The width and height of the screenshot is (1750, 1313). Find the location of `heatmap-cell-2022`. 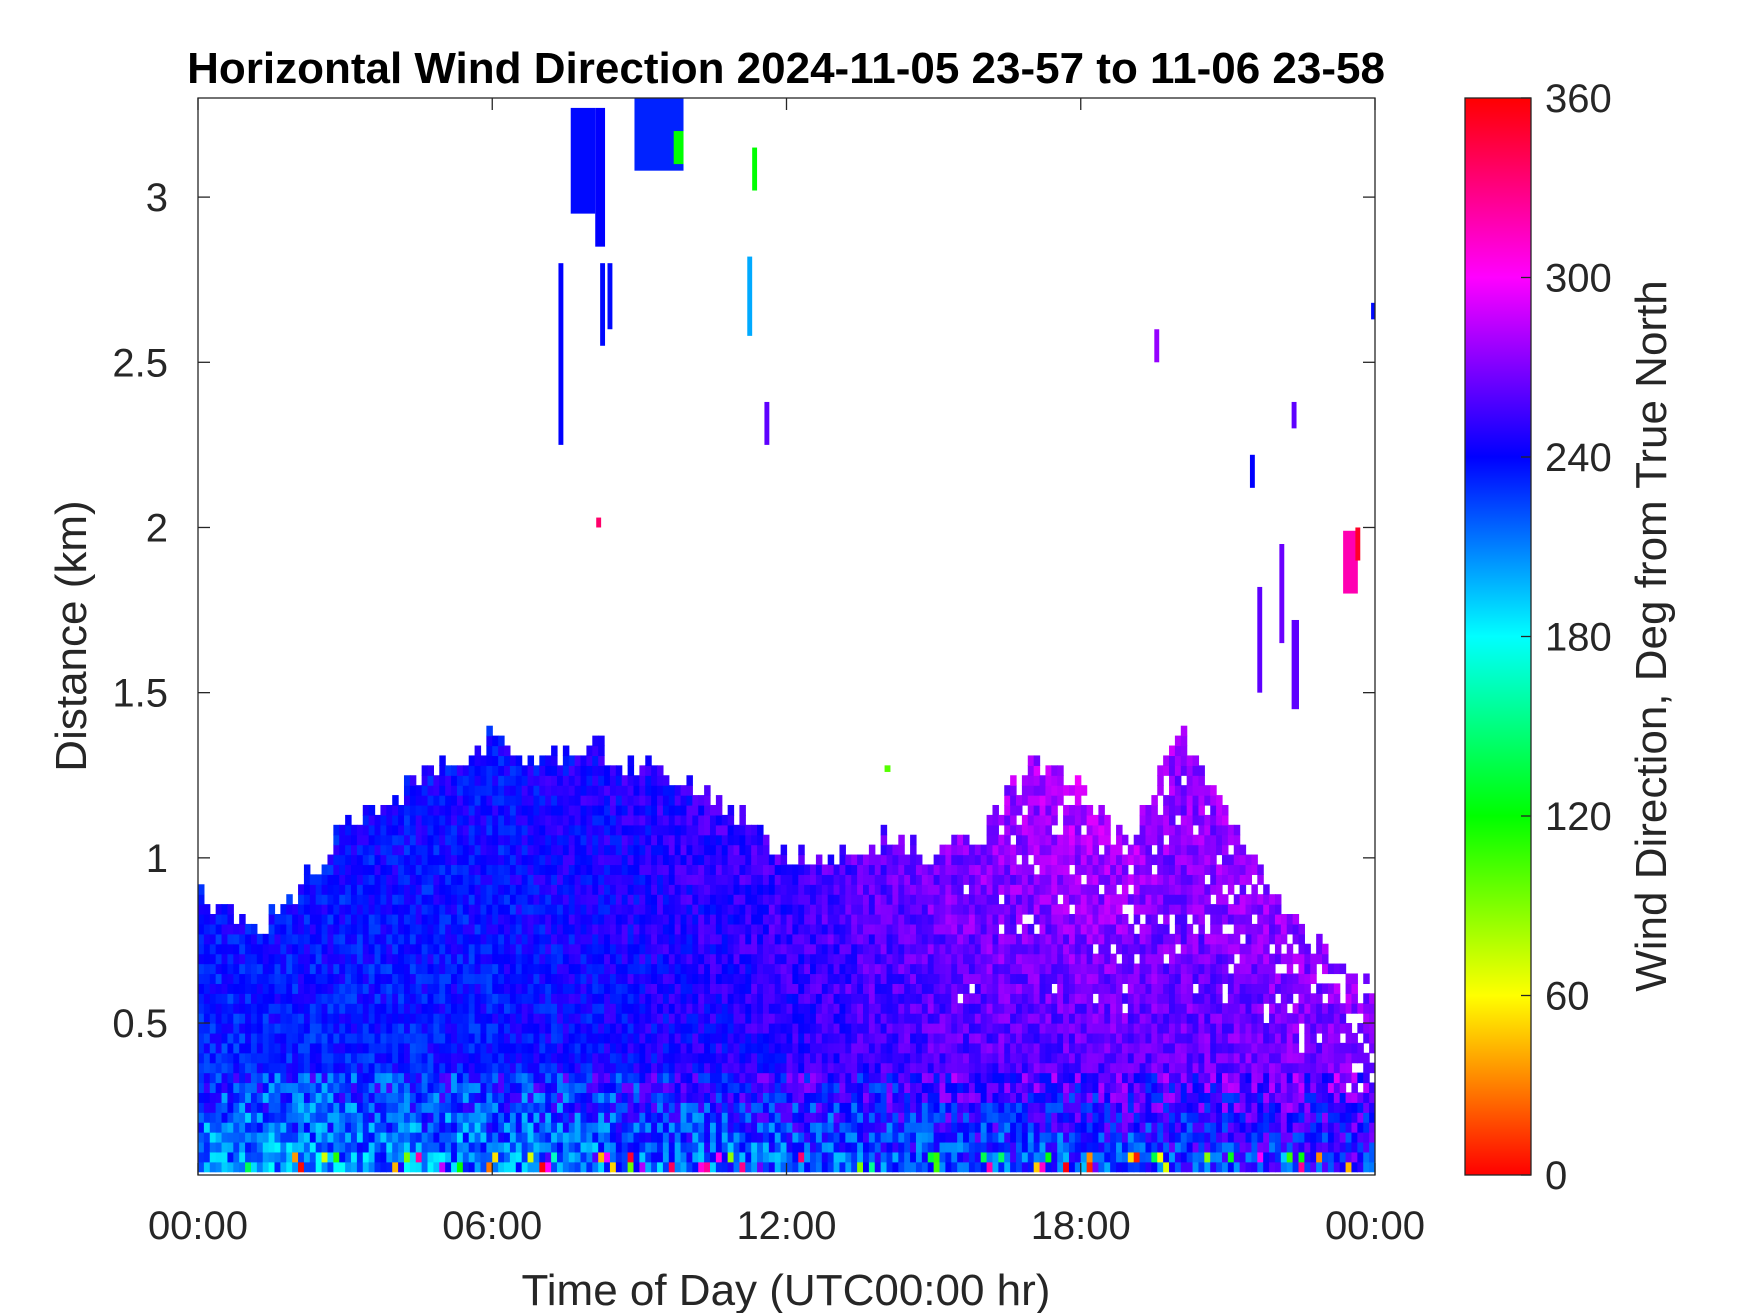

heatmap-cell-2022 is located at coordinates (536, 770).